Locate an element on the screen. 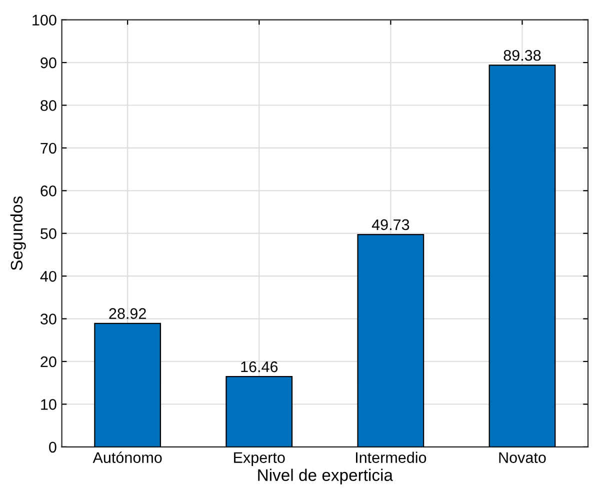  y-tick-label: 20 is located at coordinates (48, 362).